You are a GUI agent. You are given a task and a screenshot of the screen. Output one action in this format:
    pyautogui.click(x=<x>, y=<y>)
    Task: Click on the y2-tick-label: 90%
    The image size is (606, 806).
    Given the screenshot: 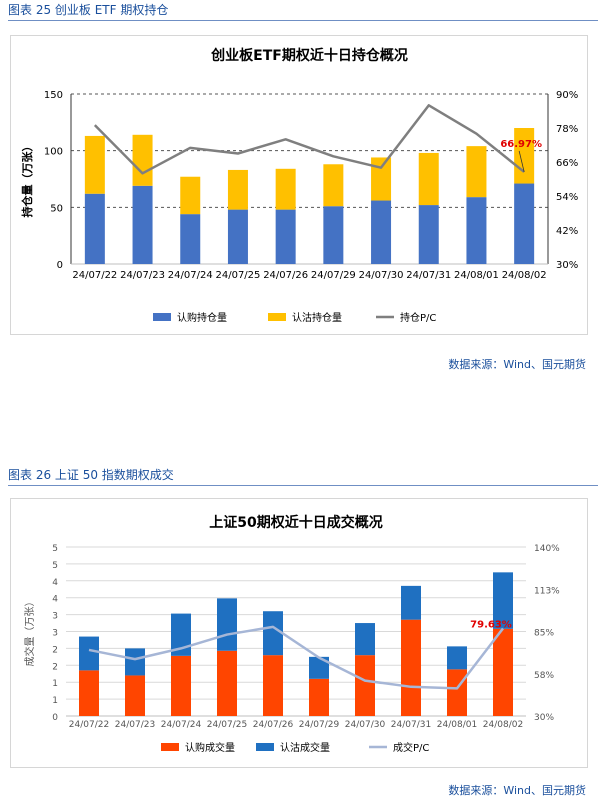 What is the action you would take?
    pyautogui.click(x=567, y=95)
    